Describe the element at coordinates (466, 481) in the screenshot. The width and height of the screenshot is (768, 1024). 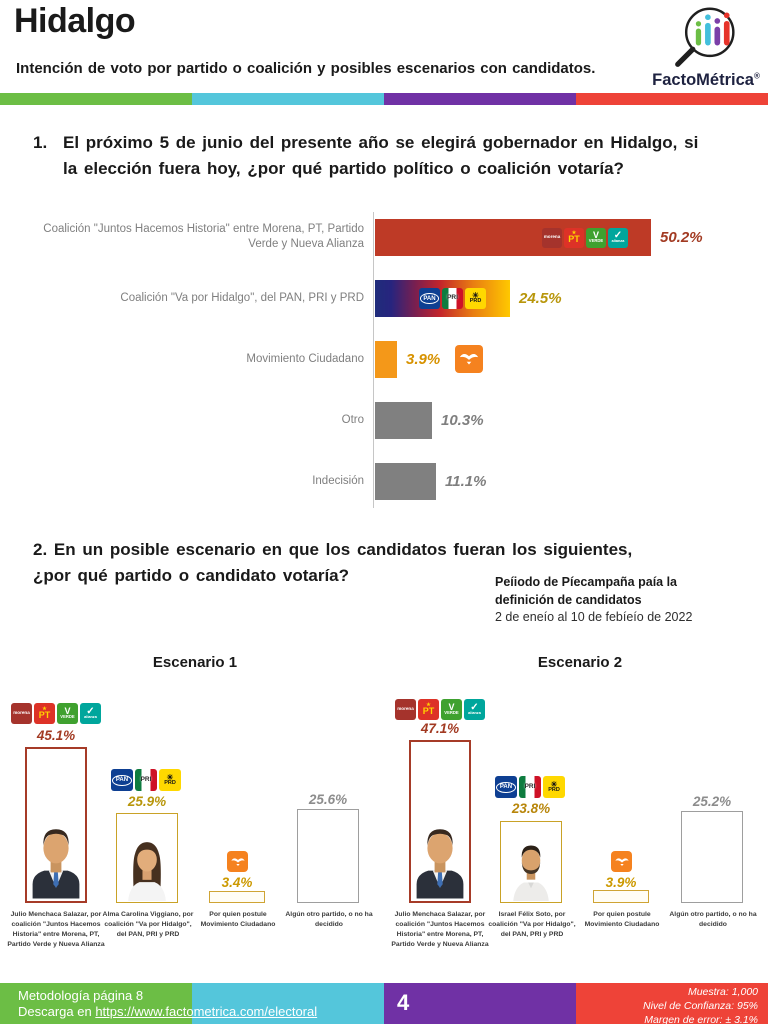
I see `value-label: 11.1%` at that location.